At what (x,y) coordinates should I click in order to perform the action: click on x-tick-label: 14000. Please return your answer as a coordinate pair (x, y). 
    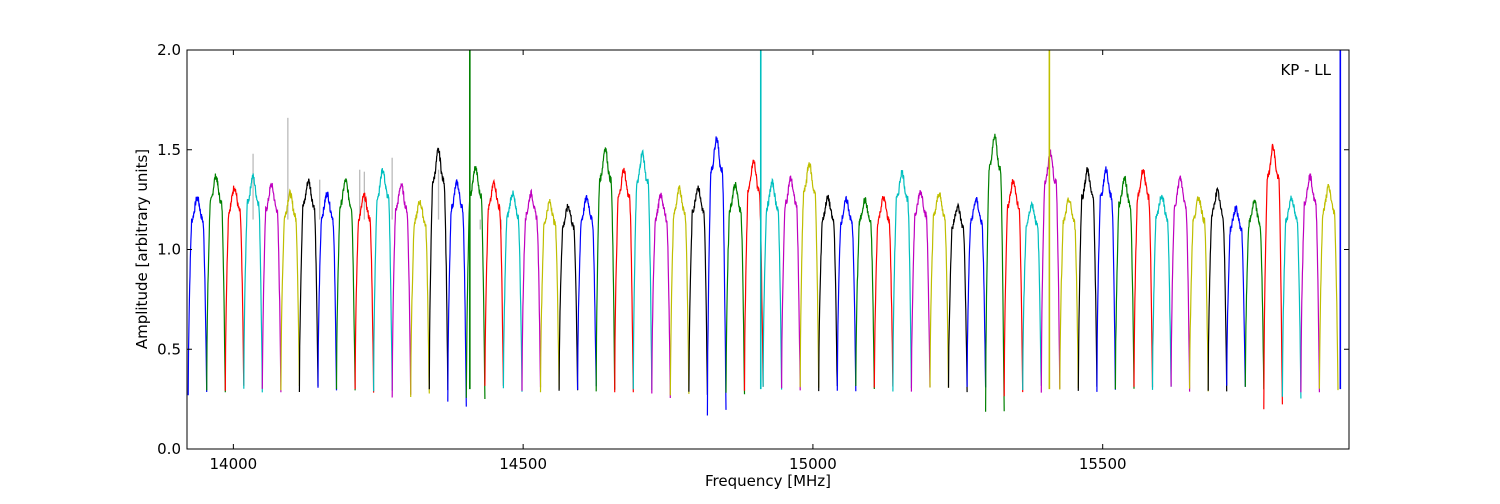
    Looking at the image, I should click on (234, 464).